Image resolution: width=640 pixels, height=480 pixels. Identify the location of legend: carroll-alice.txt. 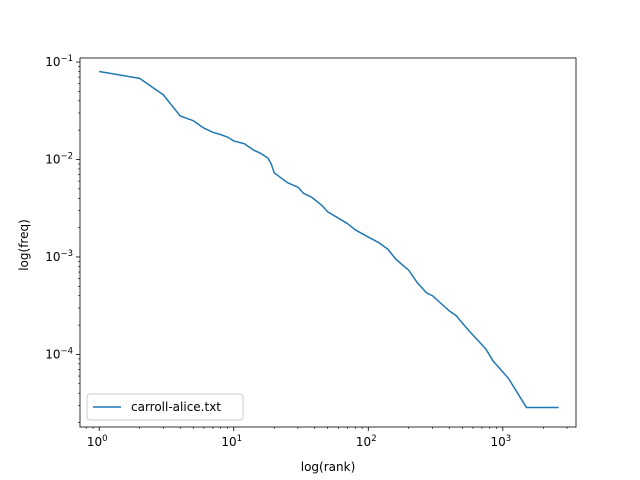
(165, 407).